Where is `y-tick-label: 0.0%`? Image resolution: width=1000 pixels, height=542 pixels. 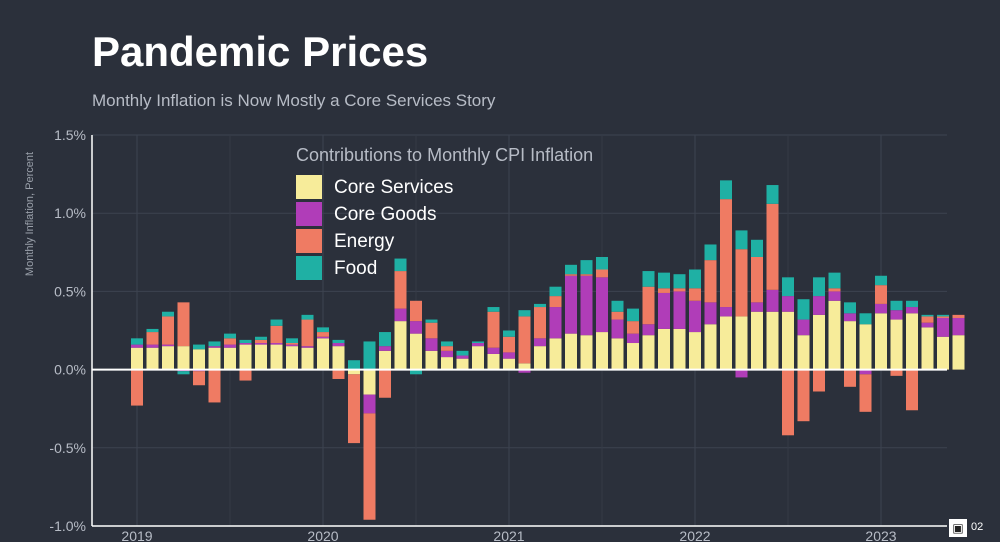
y-tick-label: 0.0% is located at coordinates (70, 370).